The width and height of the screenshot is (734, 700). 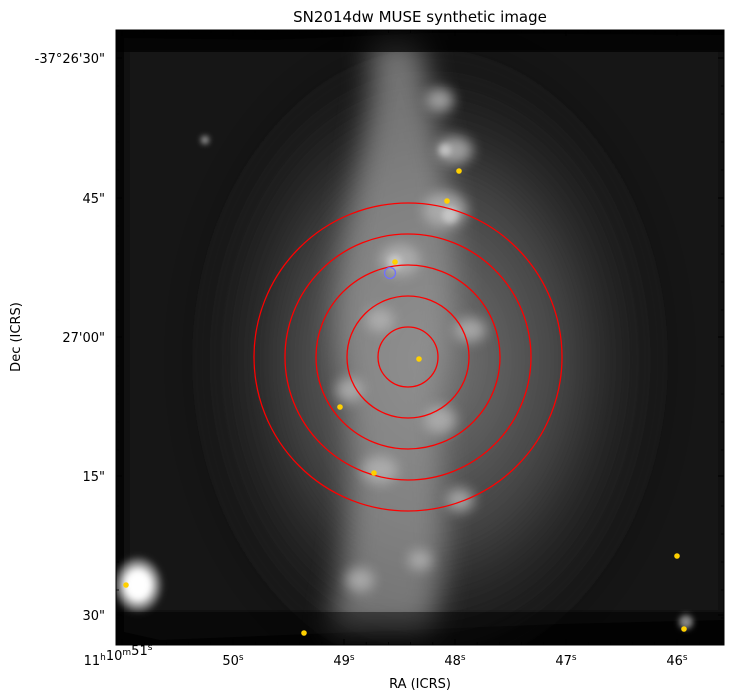 I want to click on ra-tick-label: 48s, so click(x=455, y=661).